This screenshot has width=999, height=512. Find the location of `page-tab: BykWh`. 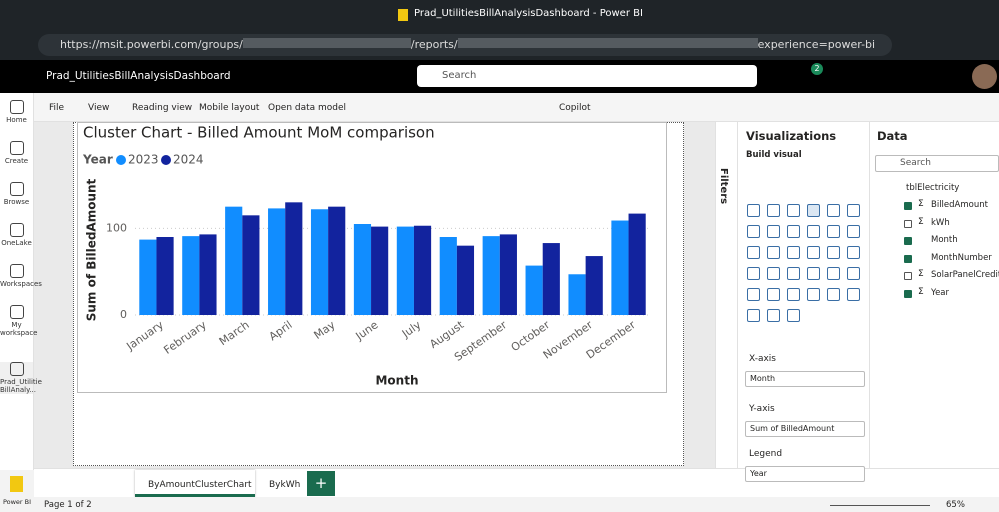

page-tab: BykWh is located at coordinates (285, 485).